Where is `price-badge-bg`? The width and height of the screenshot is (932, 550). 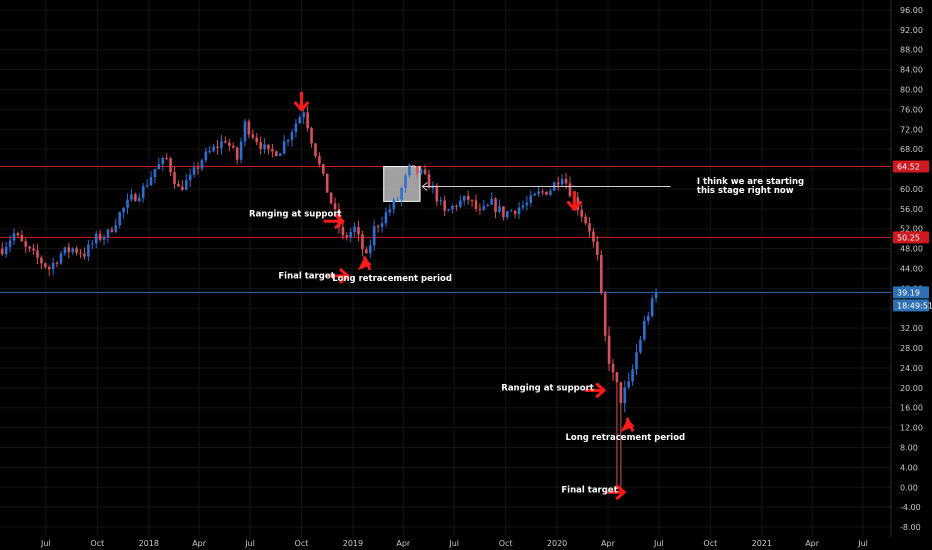
price-badge-bg is located at coordinates (911, 166).